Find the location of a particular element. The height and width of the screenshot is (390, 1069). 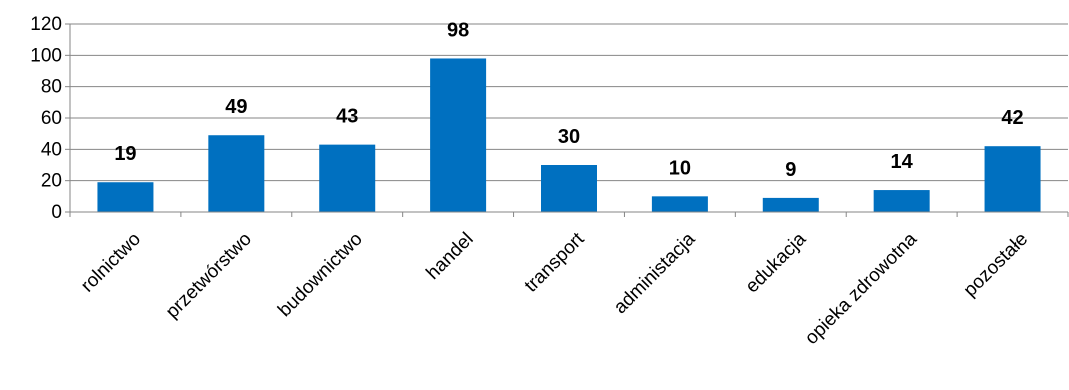

data-label: 9 is located at coordinates (790, 170).